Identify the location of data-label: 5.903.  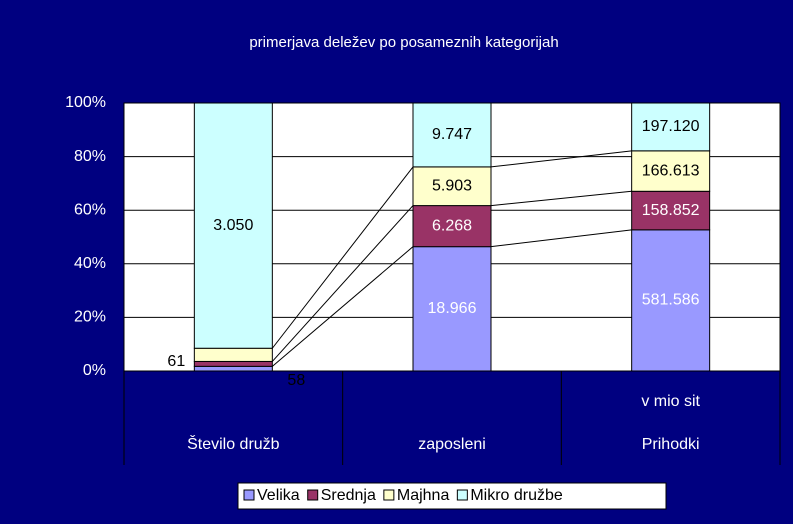
(452, 185).